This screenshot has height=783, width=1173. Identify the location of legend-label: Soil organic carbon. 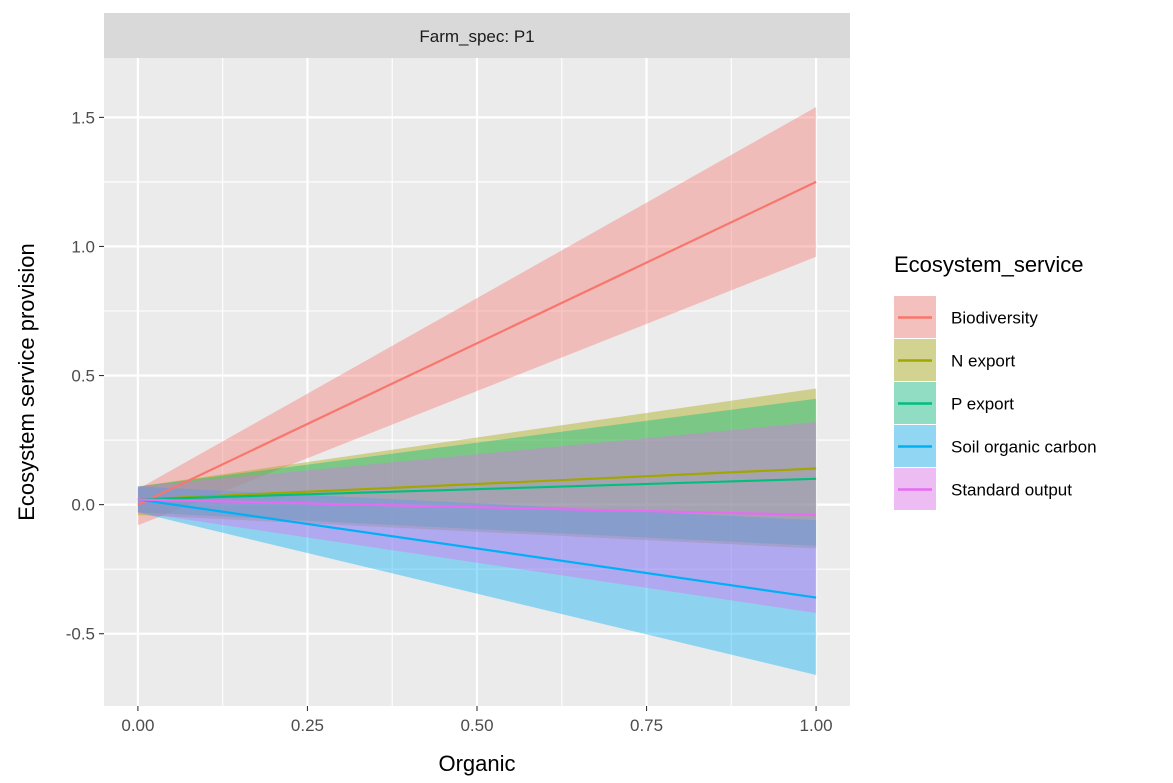
(1024, 447).